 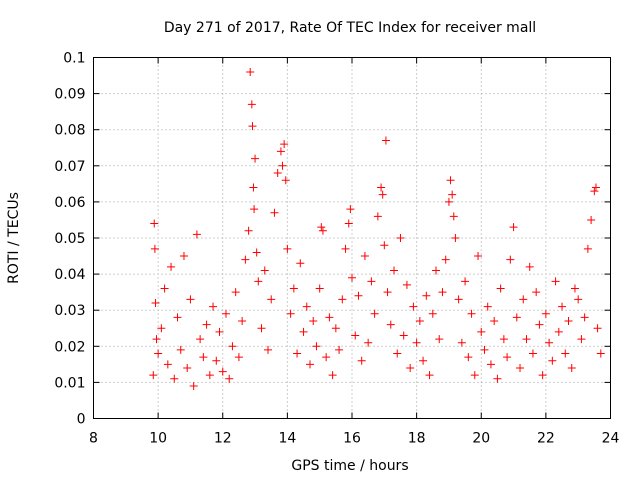 What do you see at coordinates (69, 167) in the screenshot?
I see `y-tick-label: 0.07` at bounding box center [69, 167].